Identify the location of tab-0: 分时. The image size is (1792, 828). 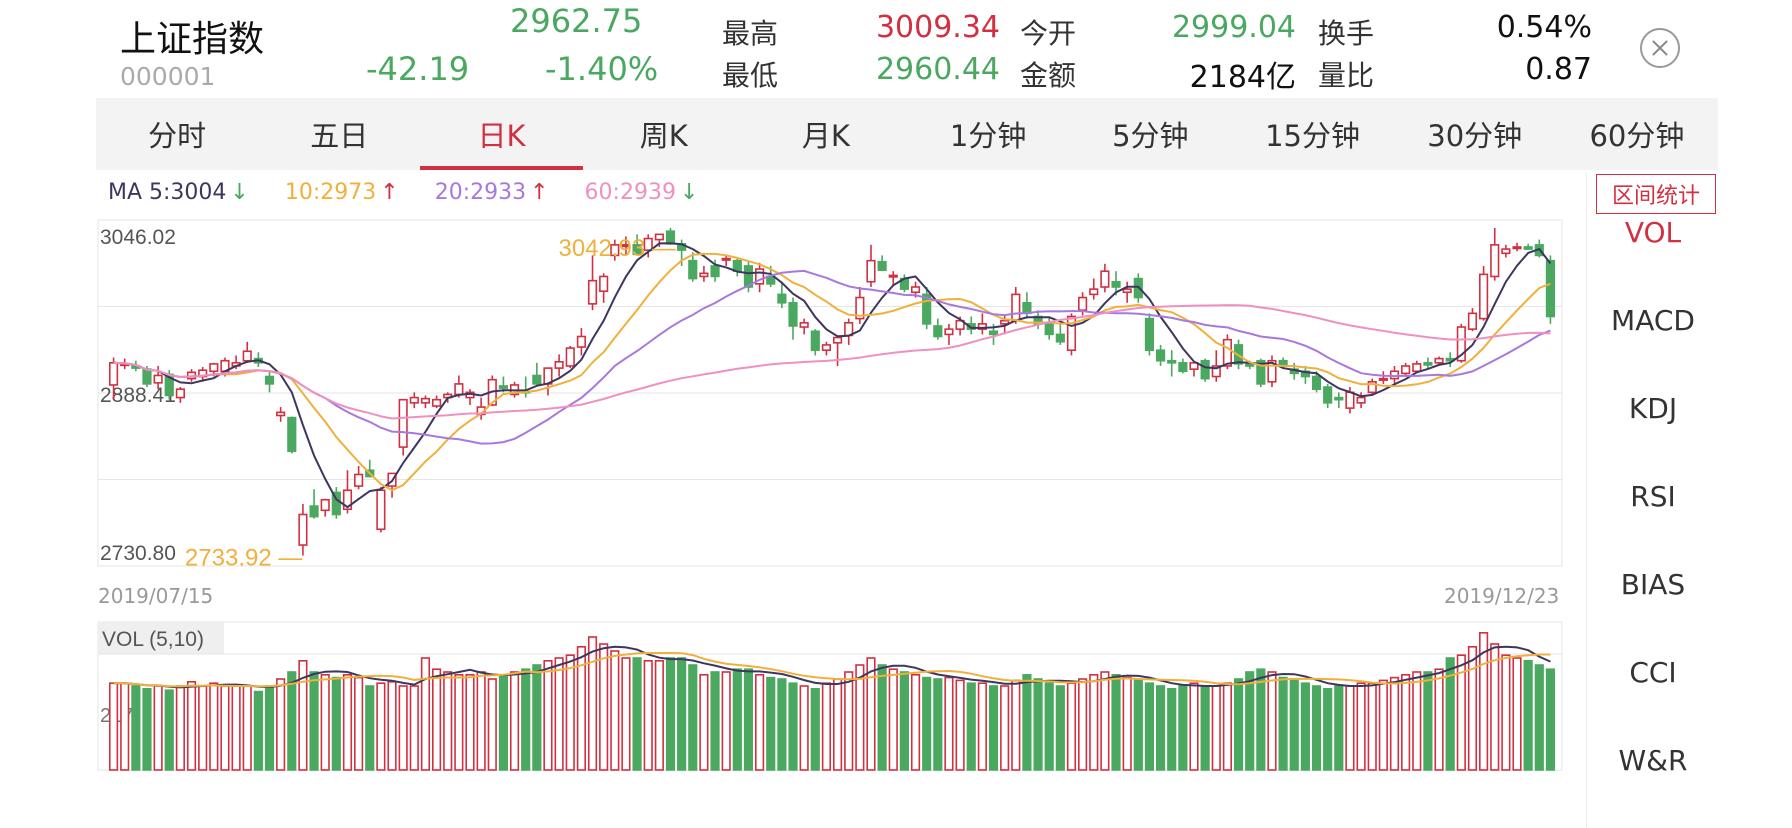
(177, 136).